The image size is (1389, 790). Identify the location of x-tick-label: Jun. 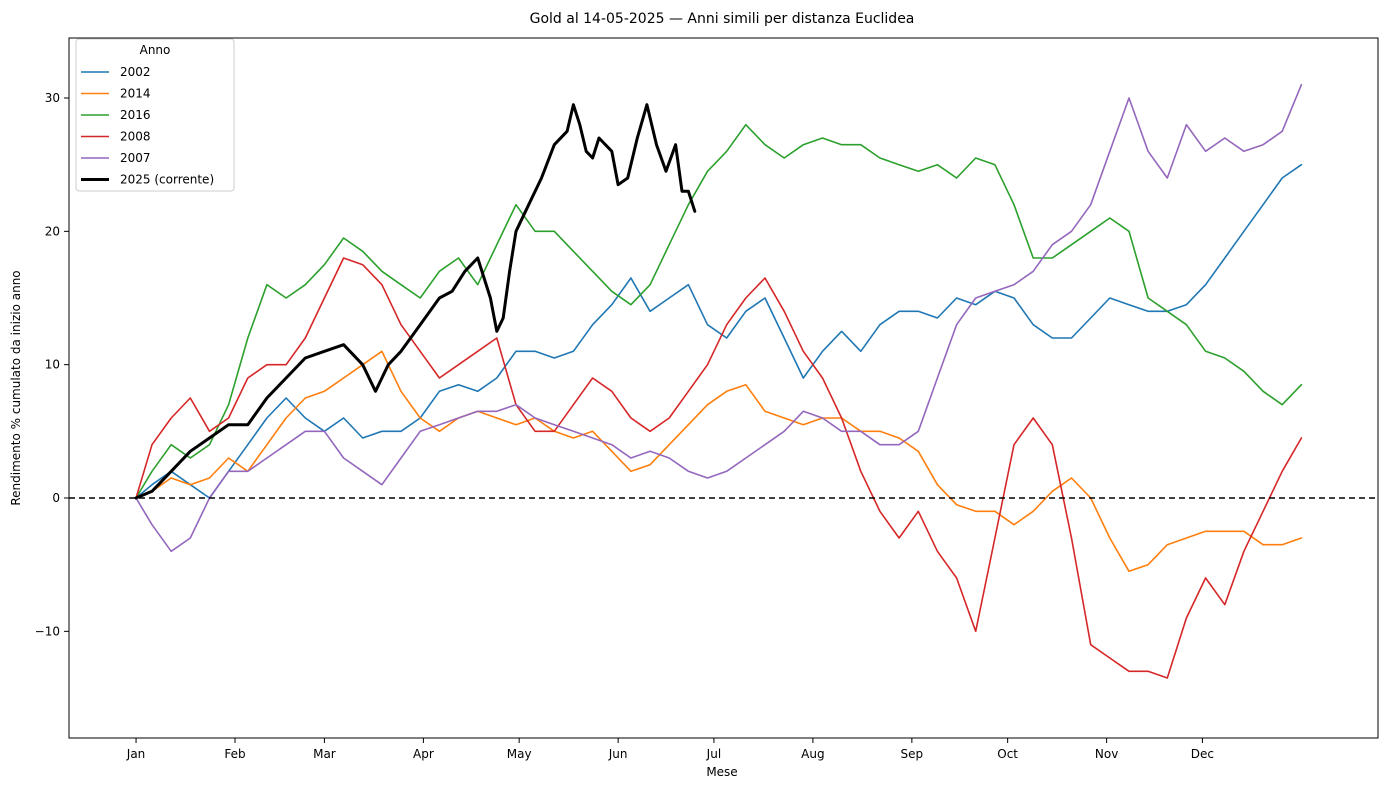
(618, 754).